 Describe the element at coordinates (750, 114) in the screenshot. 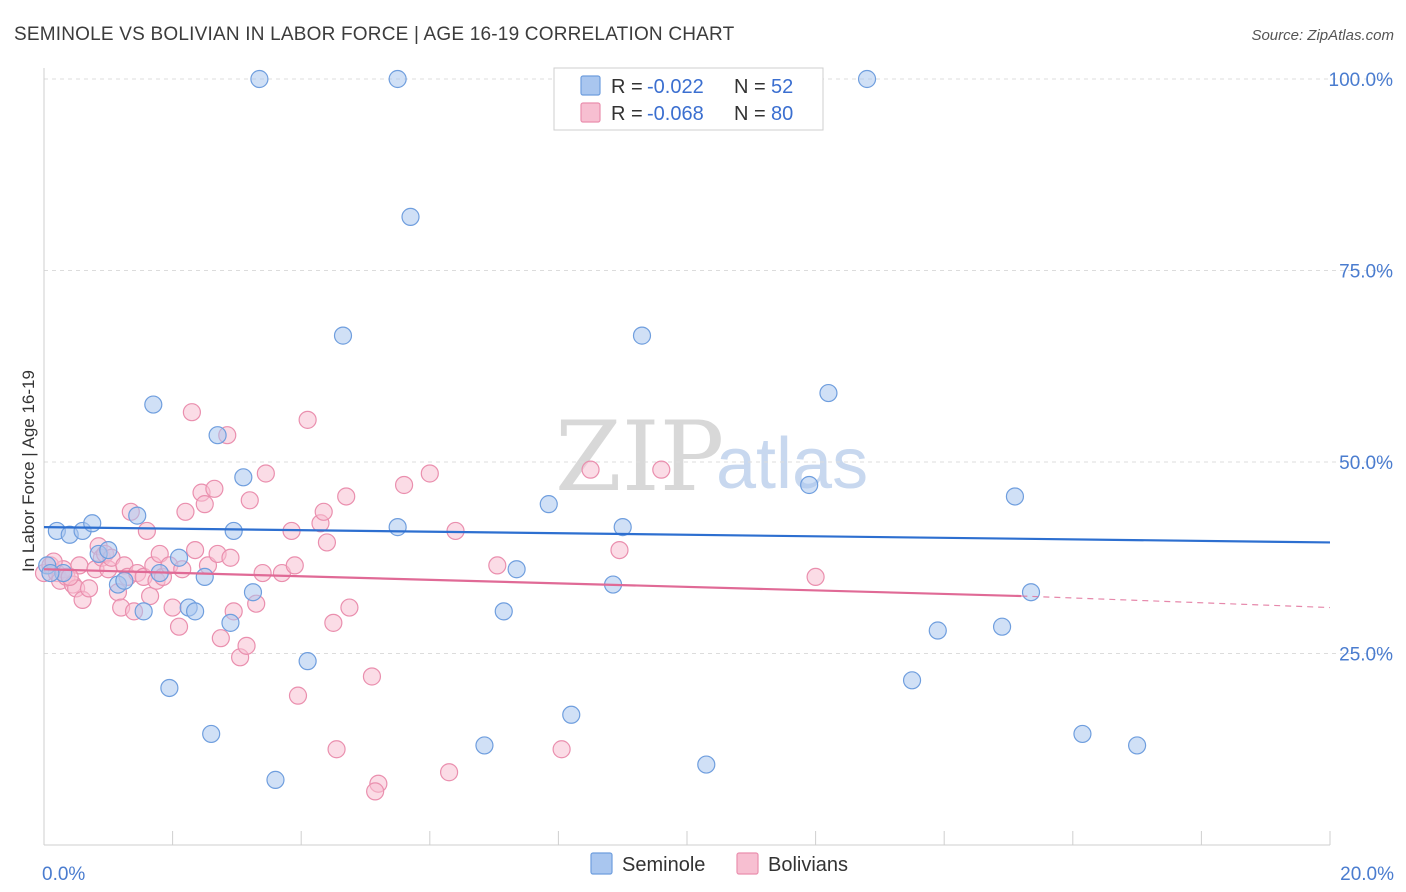

I see `legend-bolivians-n-label: N =` at that location.